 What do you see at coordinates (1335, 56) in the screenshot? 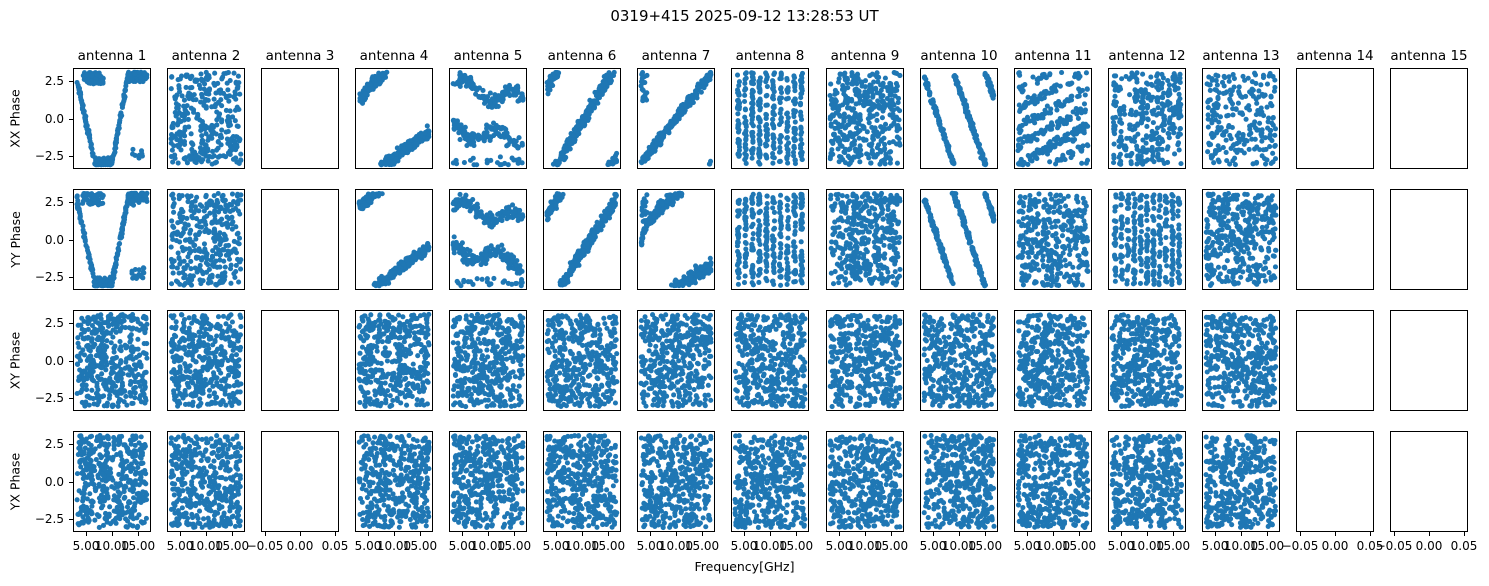
I see `column-title-antenna-14: antenna 14` at bounding box center [1335, 56].